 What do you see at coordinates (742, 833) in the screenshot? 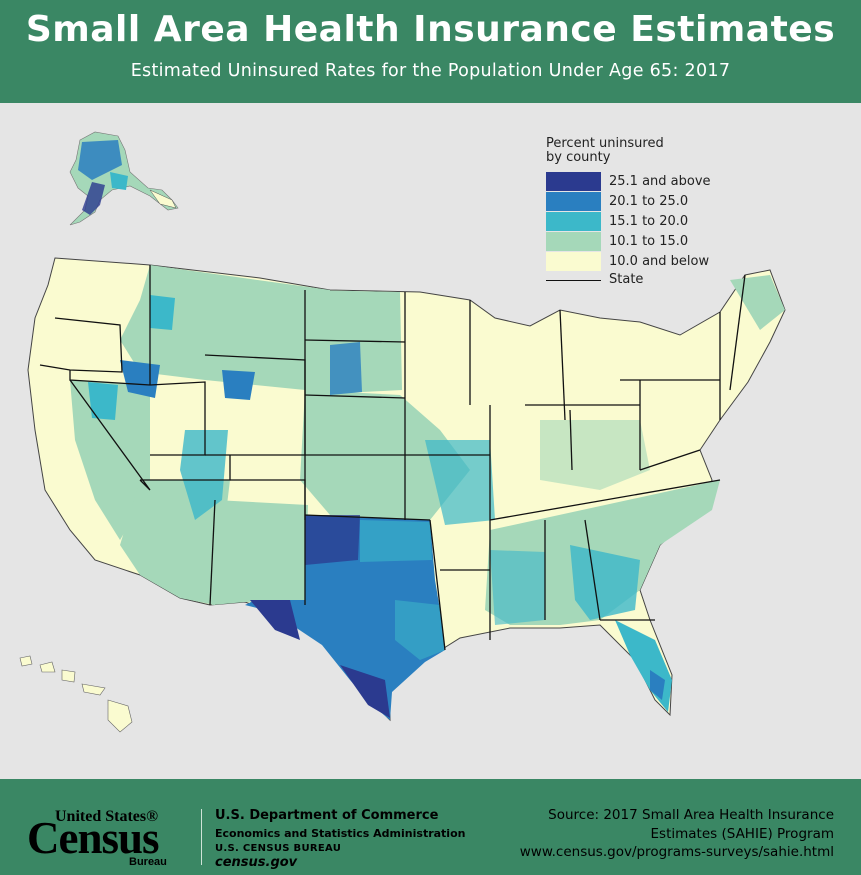
I see `source-line2: Estimates (SAHIE) Program` at bounding box center [742, 833].